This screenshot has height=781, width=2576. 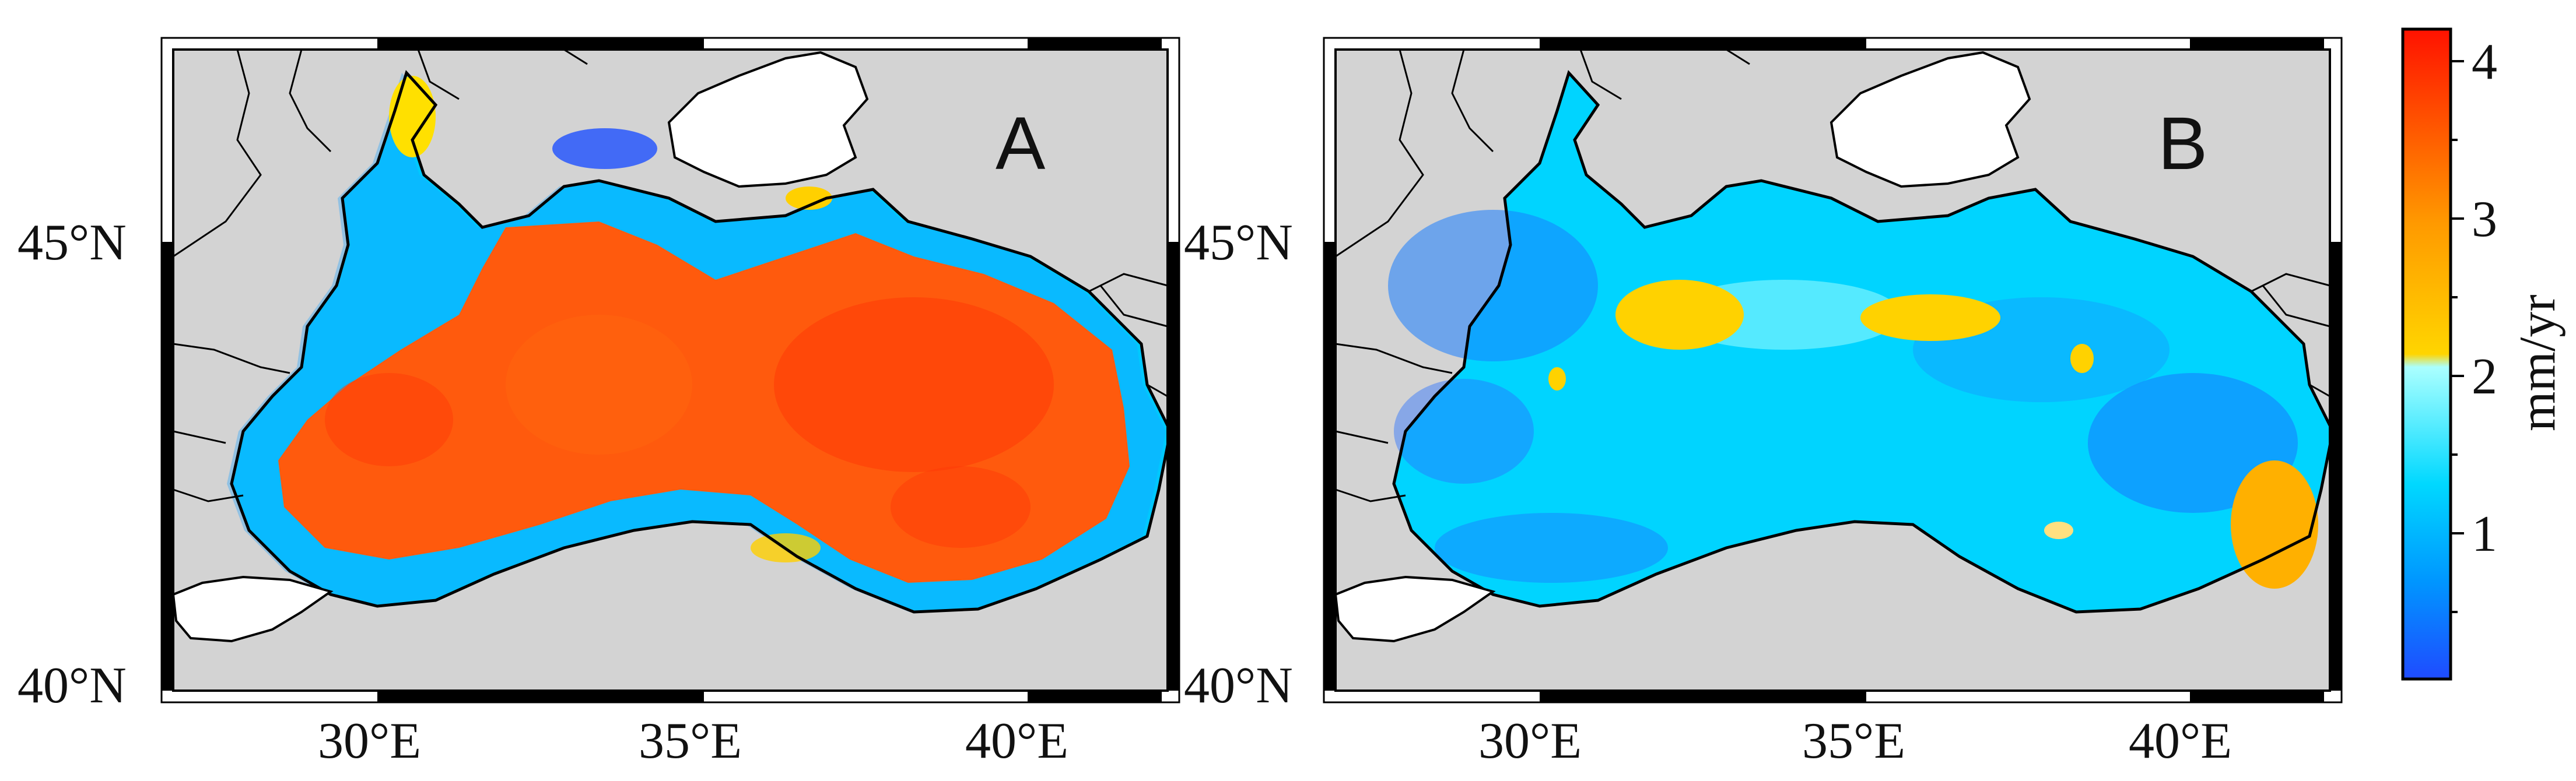 I want to click on colorbar-tick-4: 4, so click(x=2484, y=62).